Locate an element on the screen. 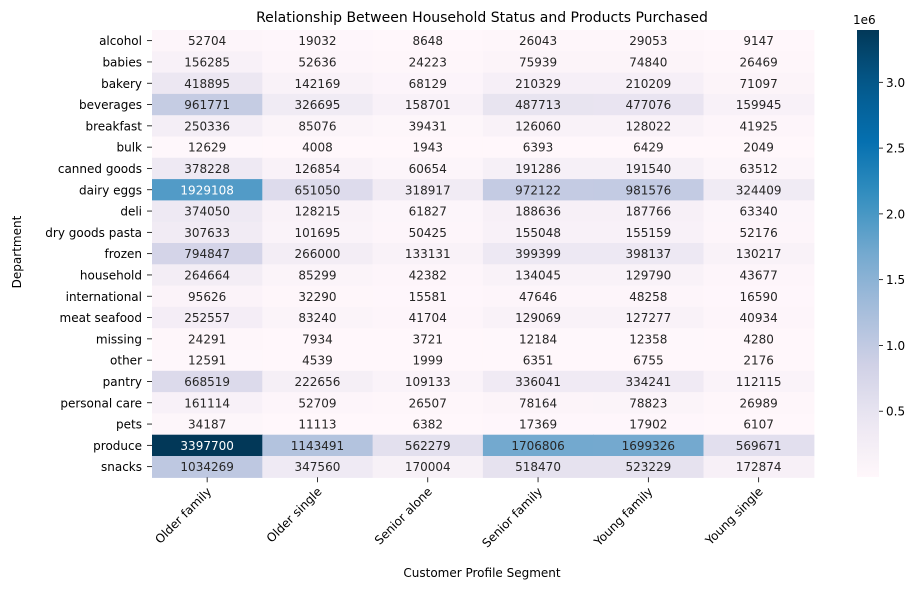 This screenshot has height=590, width=919. colorbar-tick-label: 1.0 is located at coordinates (895, 346).